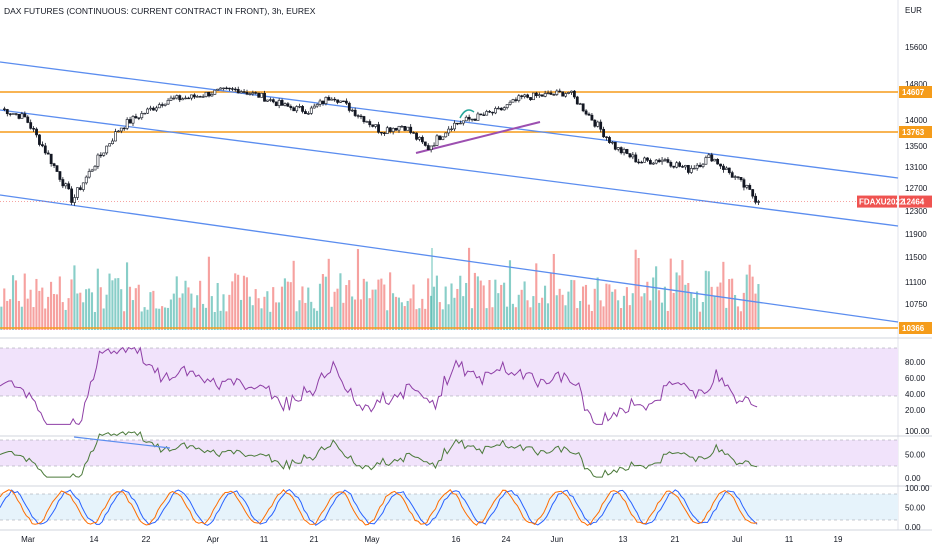 The height and width of the screenshot is (550, 932). I want to click on oscillator-pane: 100.00 50.00 0.00, so click(465, 455).